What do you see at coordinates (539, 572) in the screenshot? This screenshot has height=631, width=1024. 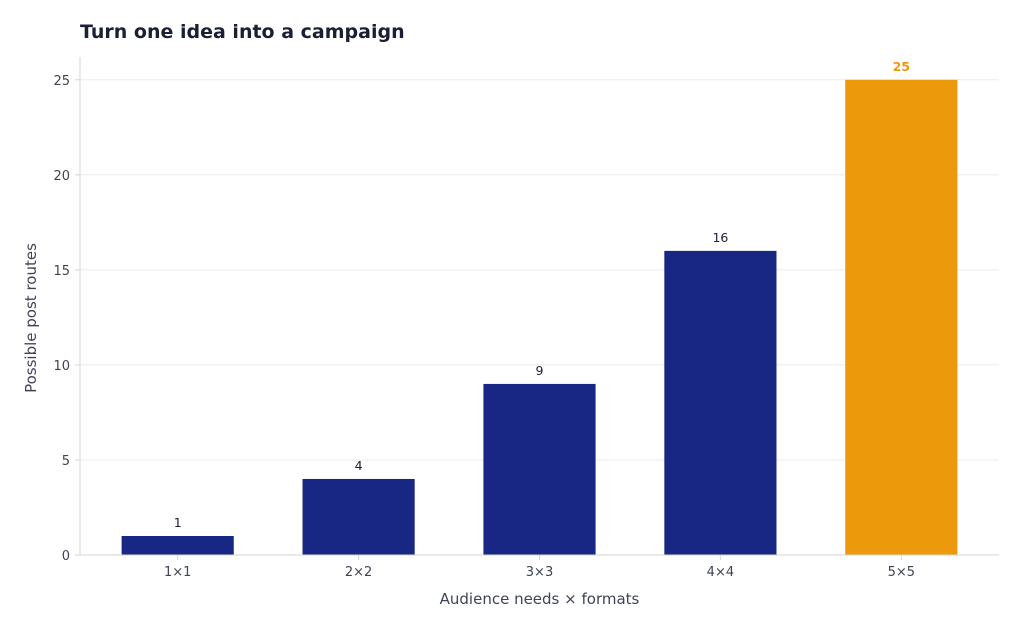 I see `x-tick-label: 3×3` at bounding box center [539, 572].